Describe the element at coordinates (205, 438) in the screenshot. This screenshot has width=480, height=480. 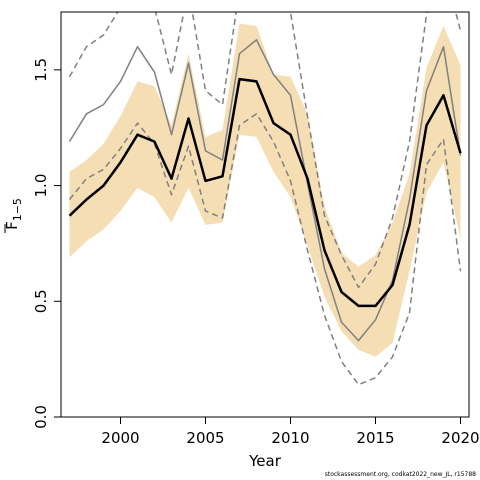
I see `x-tick-label: 2005` at that location.